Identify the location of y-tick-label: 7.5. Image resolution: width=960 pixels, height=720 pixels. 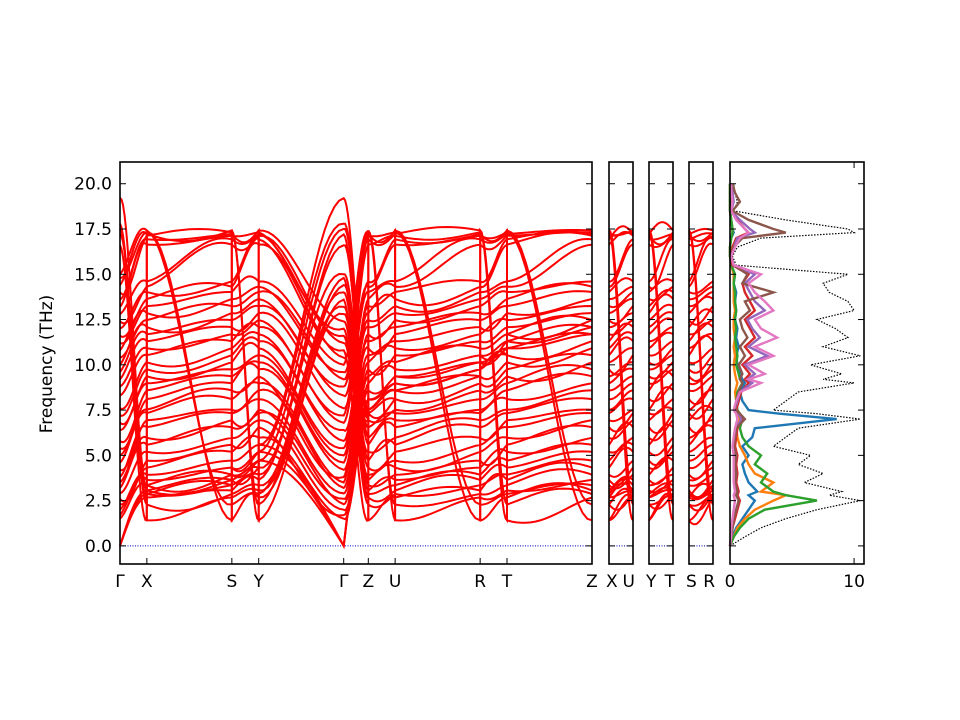
(98, 411).